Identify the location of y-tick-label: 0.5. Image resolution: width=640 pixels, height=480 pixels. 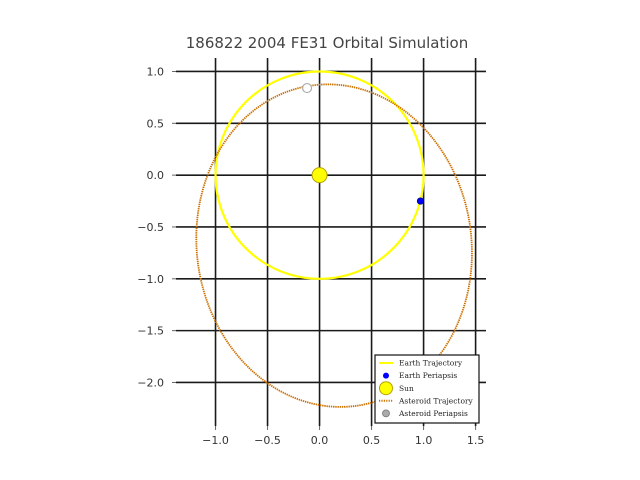
(156, 123).